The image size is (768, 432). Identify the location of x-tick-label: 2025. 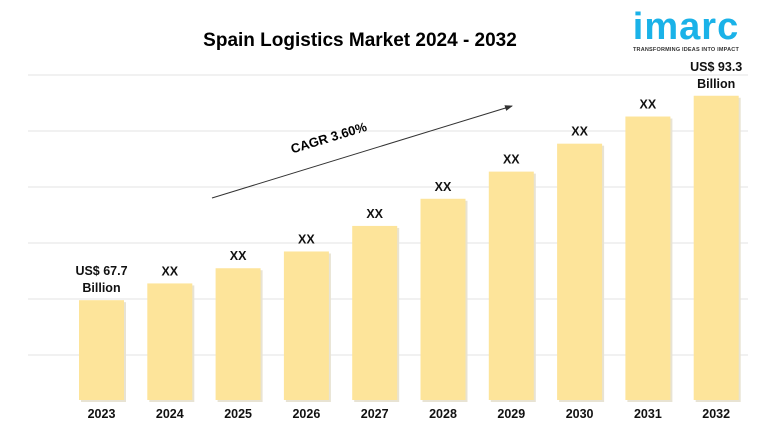
(238, 414).